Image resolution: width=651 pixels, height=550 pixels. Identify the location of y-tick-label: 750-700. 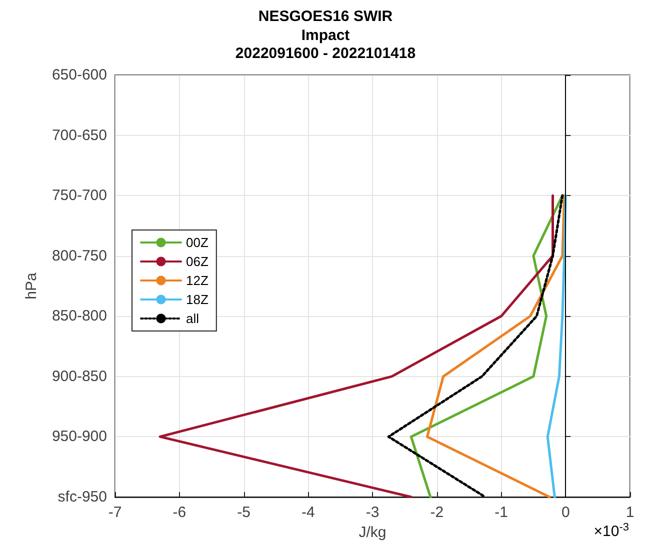
(79, 195).